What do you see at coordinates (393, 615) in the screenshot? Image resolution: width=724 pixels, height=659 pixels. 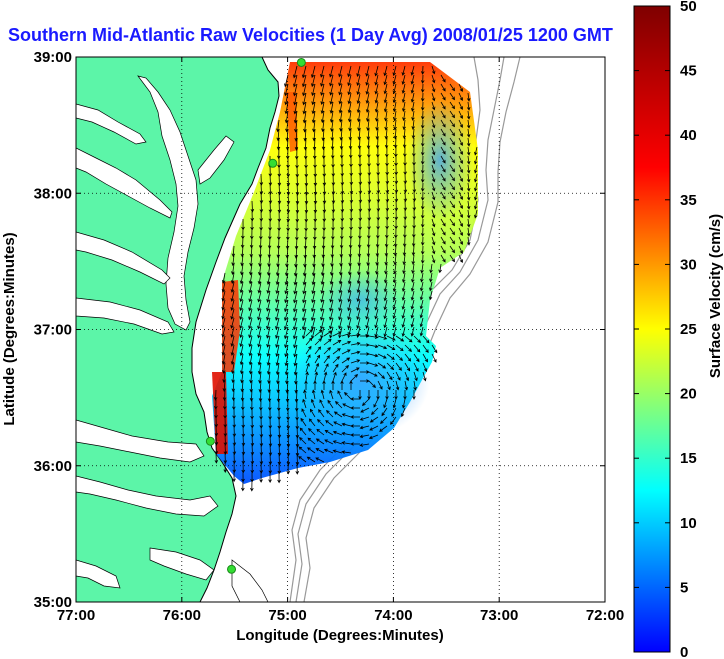 I see `x-tick-label: 74:00` at bounding box center [393, 615].